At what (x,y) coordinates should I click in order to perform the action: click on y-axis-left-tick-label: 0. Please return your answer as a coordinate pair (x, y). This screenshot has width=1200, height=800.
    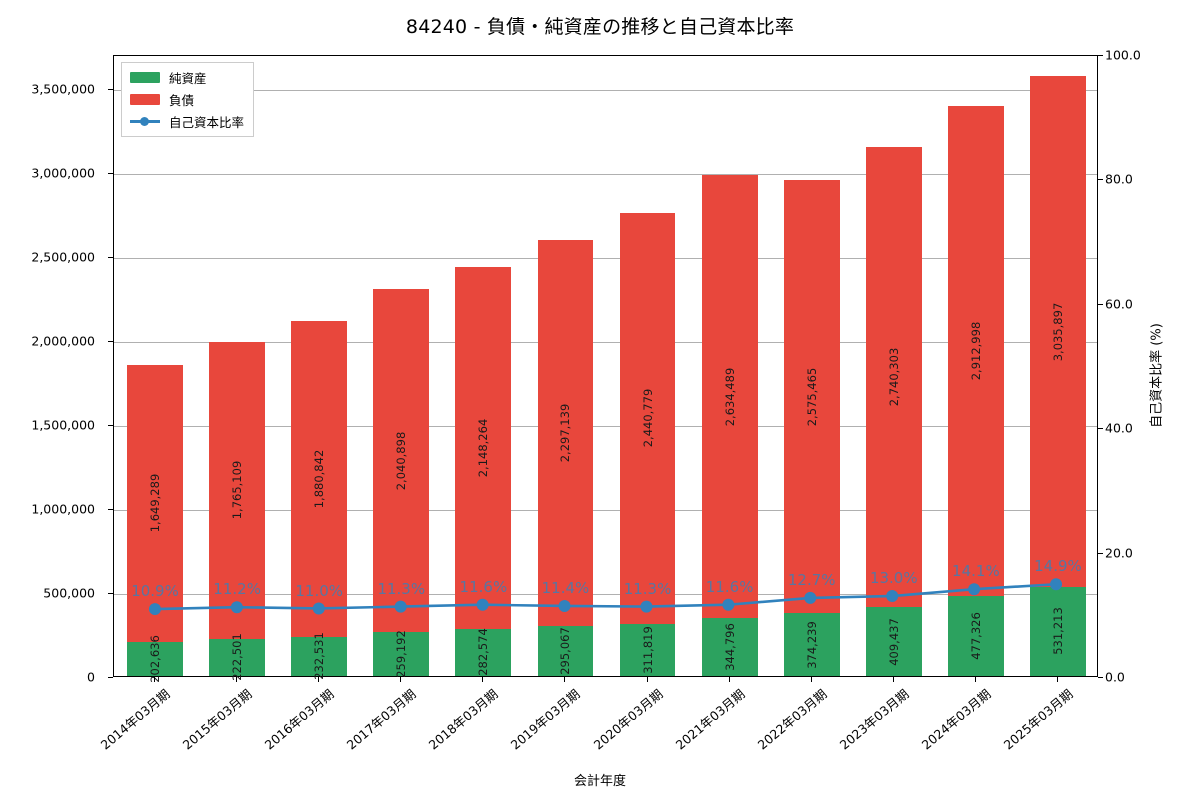
    Looking at the image, I should click on (91, 677).